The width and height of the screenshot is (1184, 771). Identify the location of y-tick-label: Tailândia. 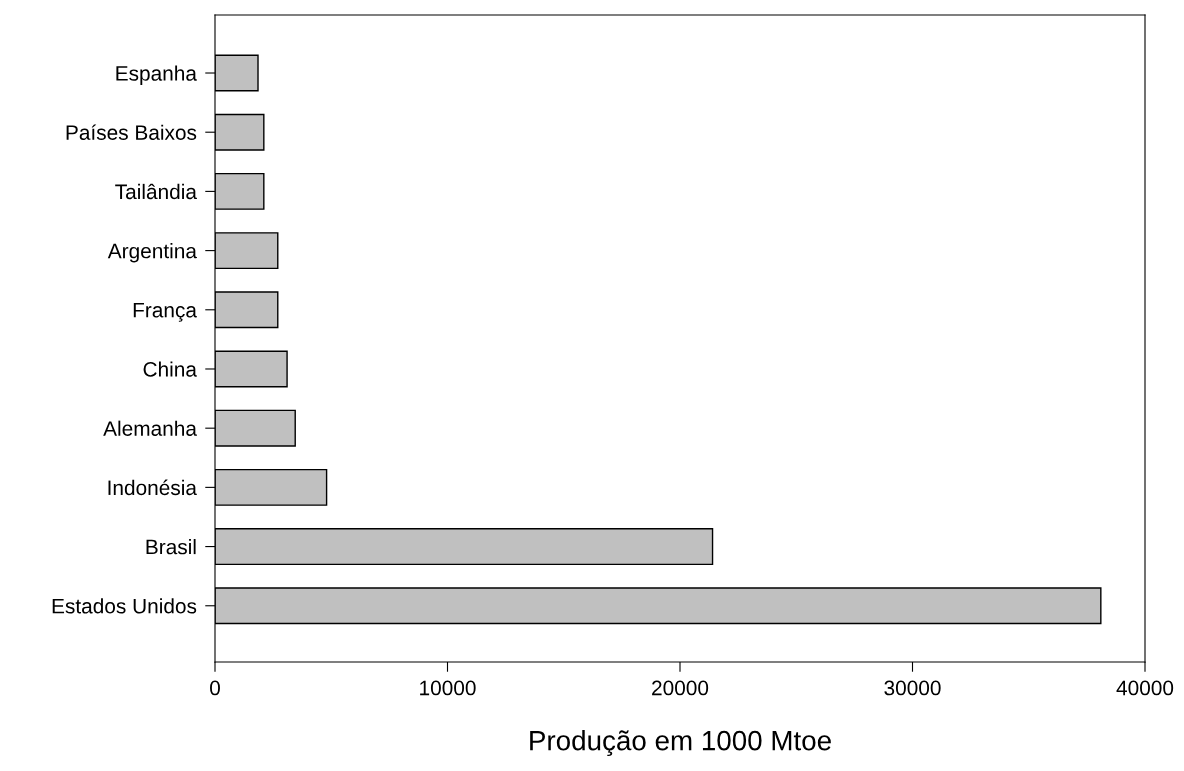
(156, 191).